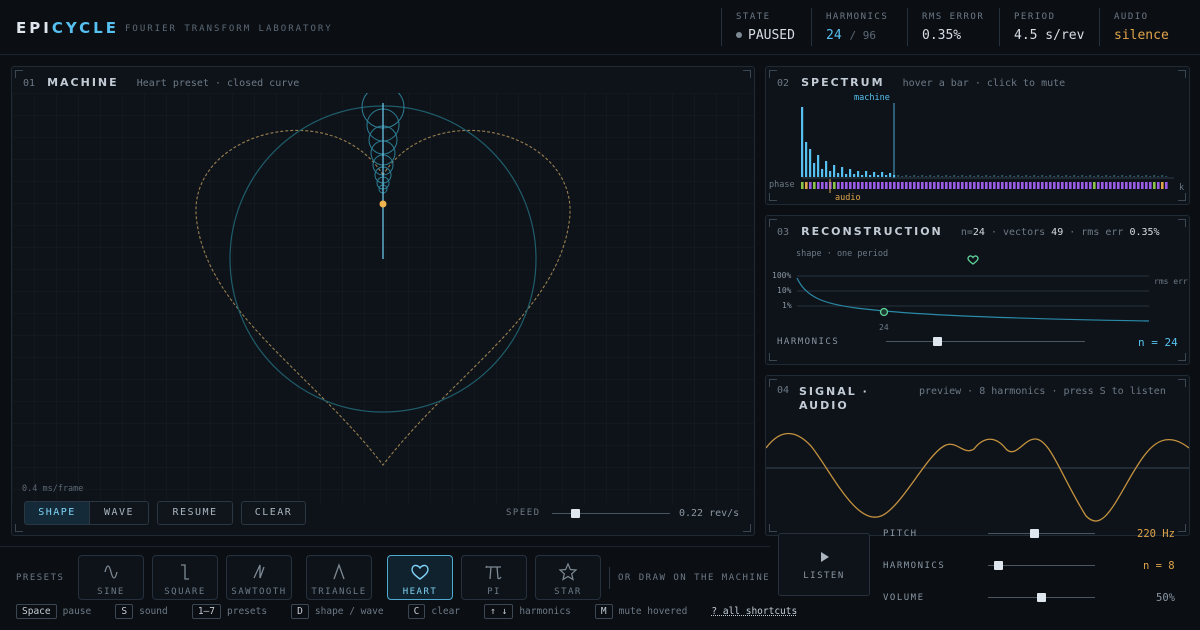 The height and width of the screenshot is (630, 1200). I want to click on spectrum-bars, so click(984, 142).